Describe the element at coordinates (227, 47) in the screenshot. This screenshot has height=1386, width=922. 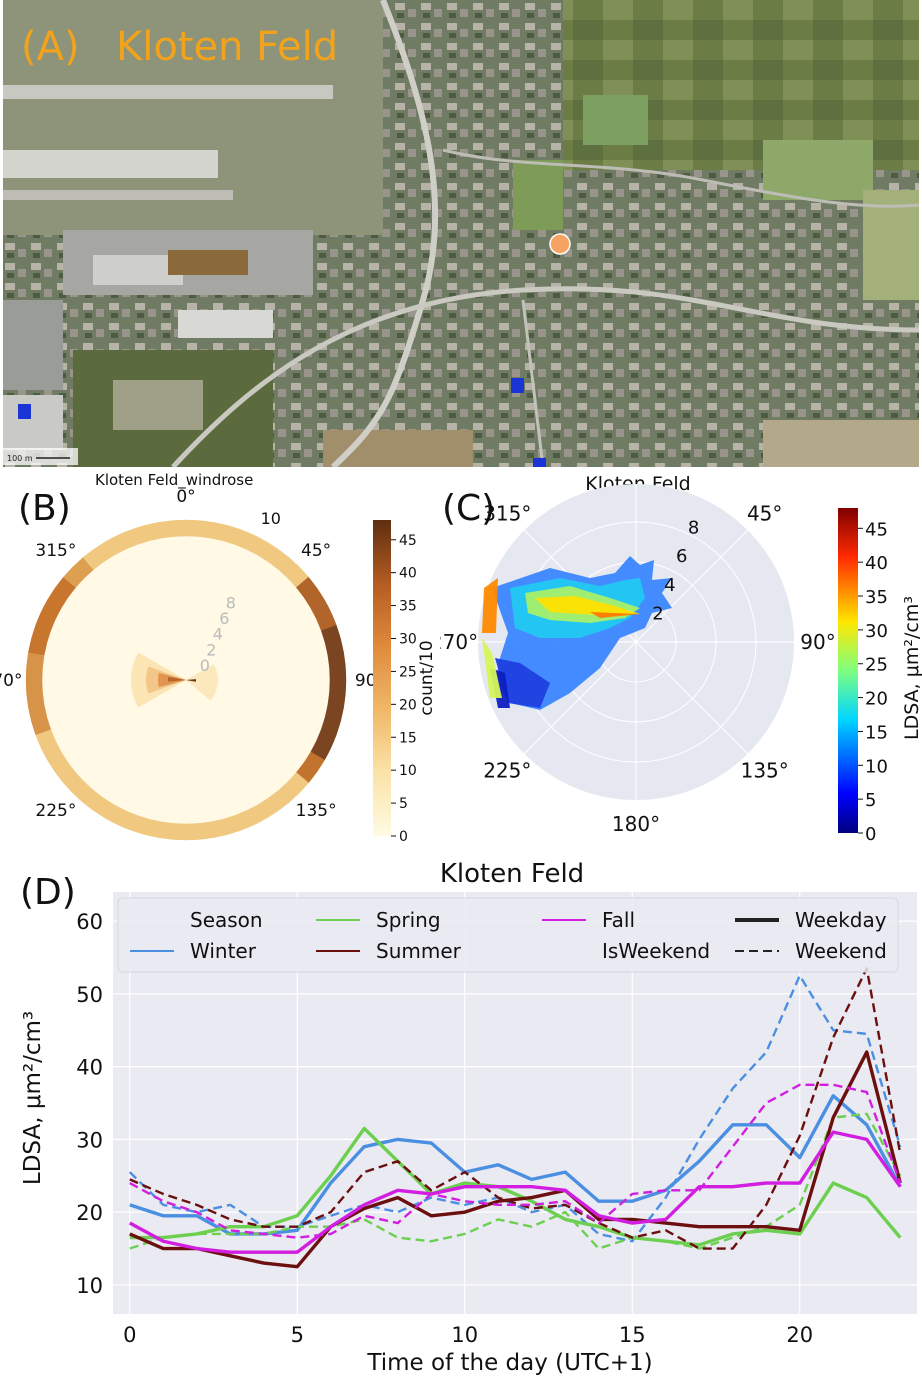
I see `panel-a-title: Kloten Feld` at that location.